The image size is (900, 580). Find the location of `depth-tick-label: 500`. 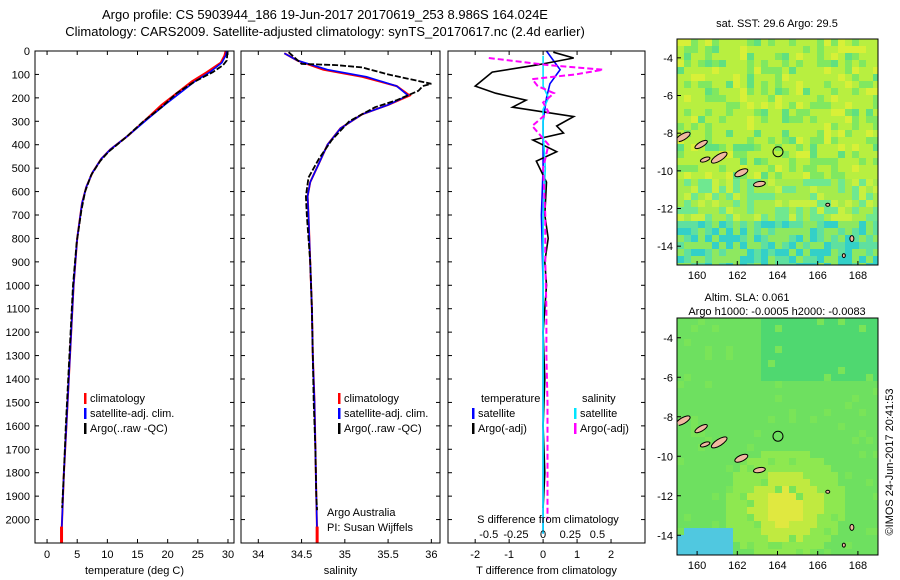

depth-tick-label: 500 is located at coordinates (21, 169).